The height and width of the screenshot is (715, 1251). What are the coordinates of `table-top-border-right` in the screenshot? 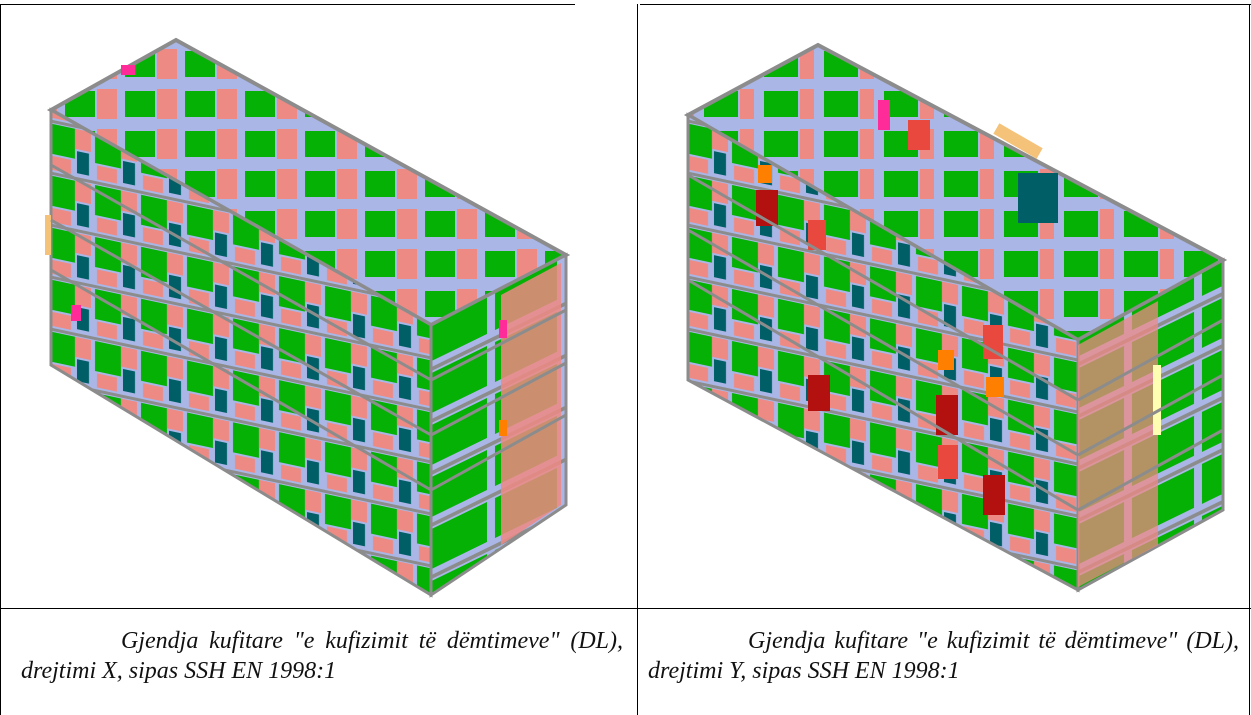 It's located at (945, 4).